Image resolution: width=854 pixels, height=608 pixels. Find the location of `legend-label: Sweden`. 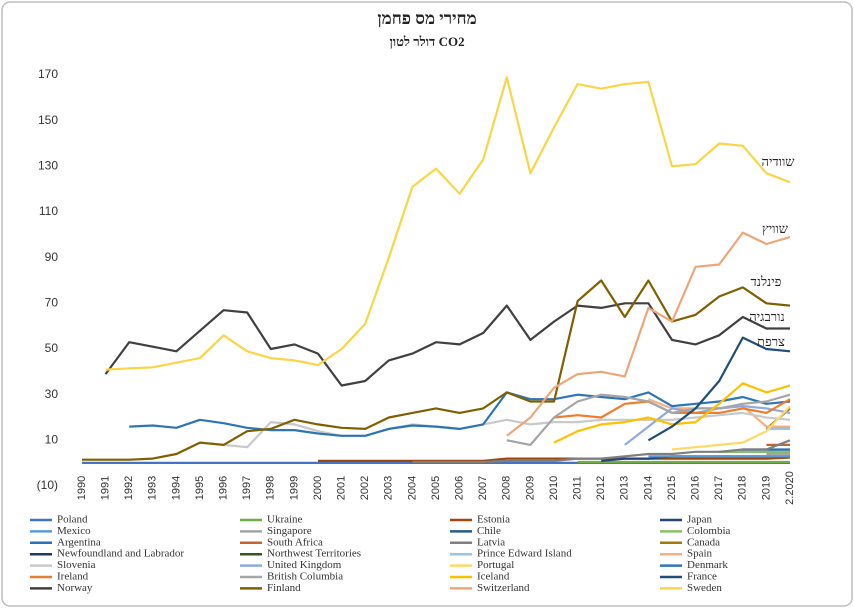

legend-label: Sweden is located at coordinates (704, 588).